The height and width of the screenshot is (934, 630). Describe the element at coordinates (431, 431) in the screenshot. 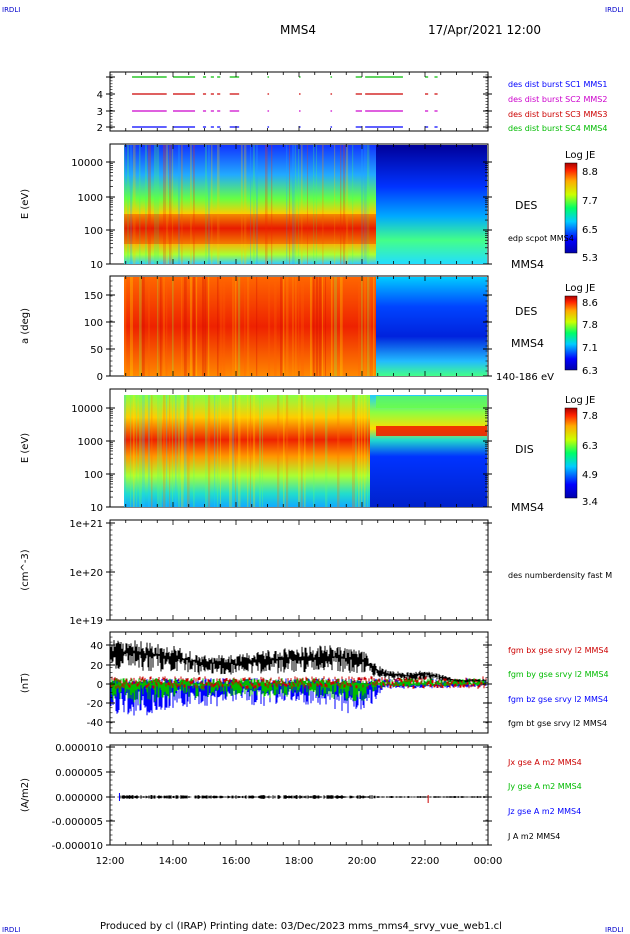

I see `dis-ion-band` at that location.